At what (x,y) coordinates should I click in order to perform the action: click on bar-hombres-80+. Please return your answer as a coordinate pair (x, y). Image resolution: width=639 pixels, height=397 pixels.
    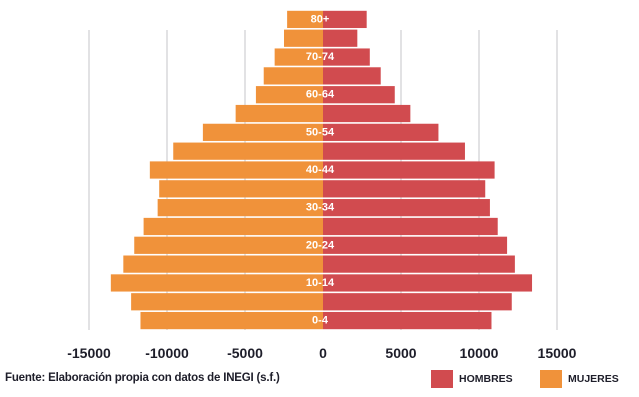
    Looking at the image, I should click on (345, 19).